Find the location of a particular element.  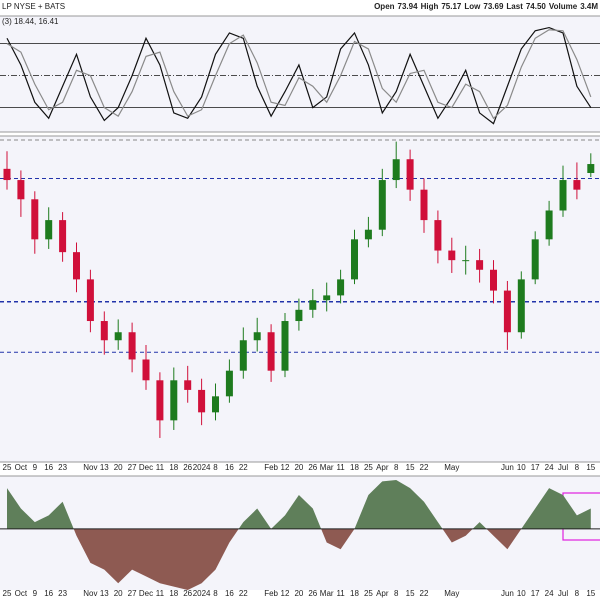

stoch-line is located at coordinates (299, 74).